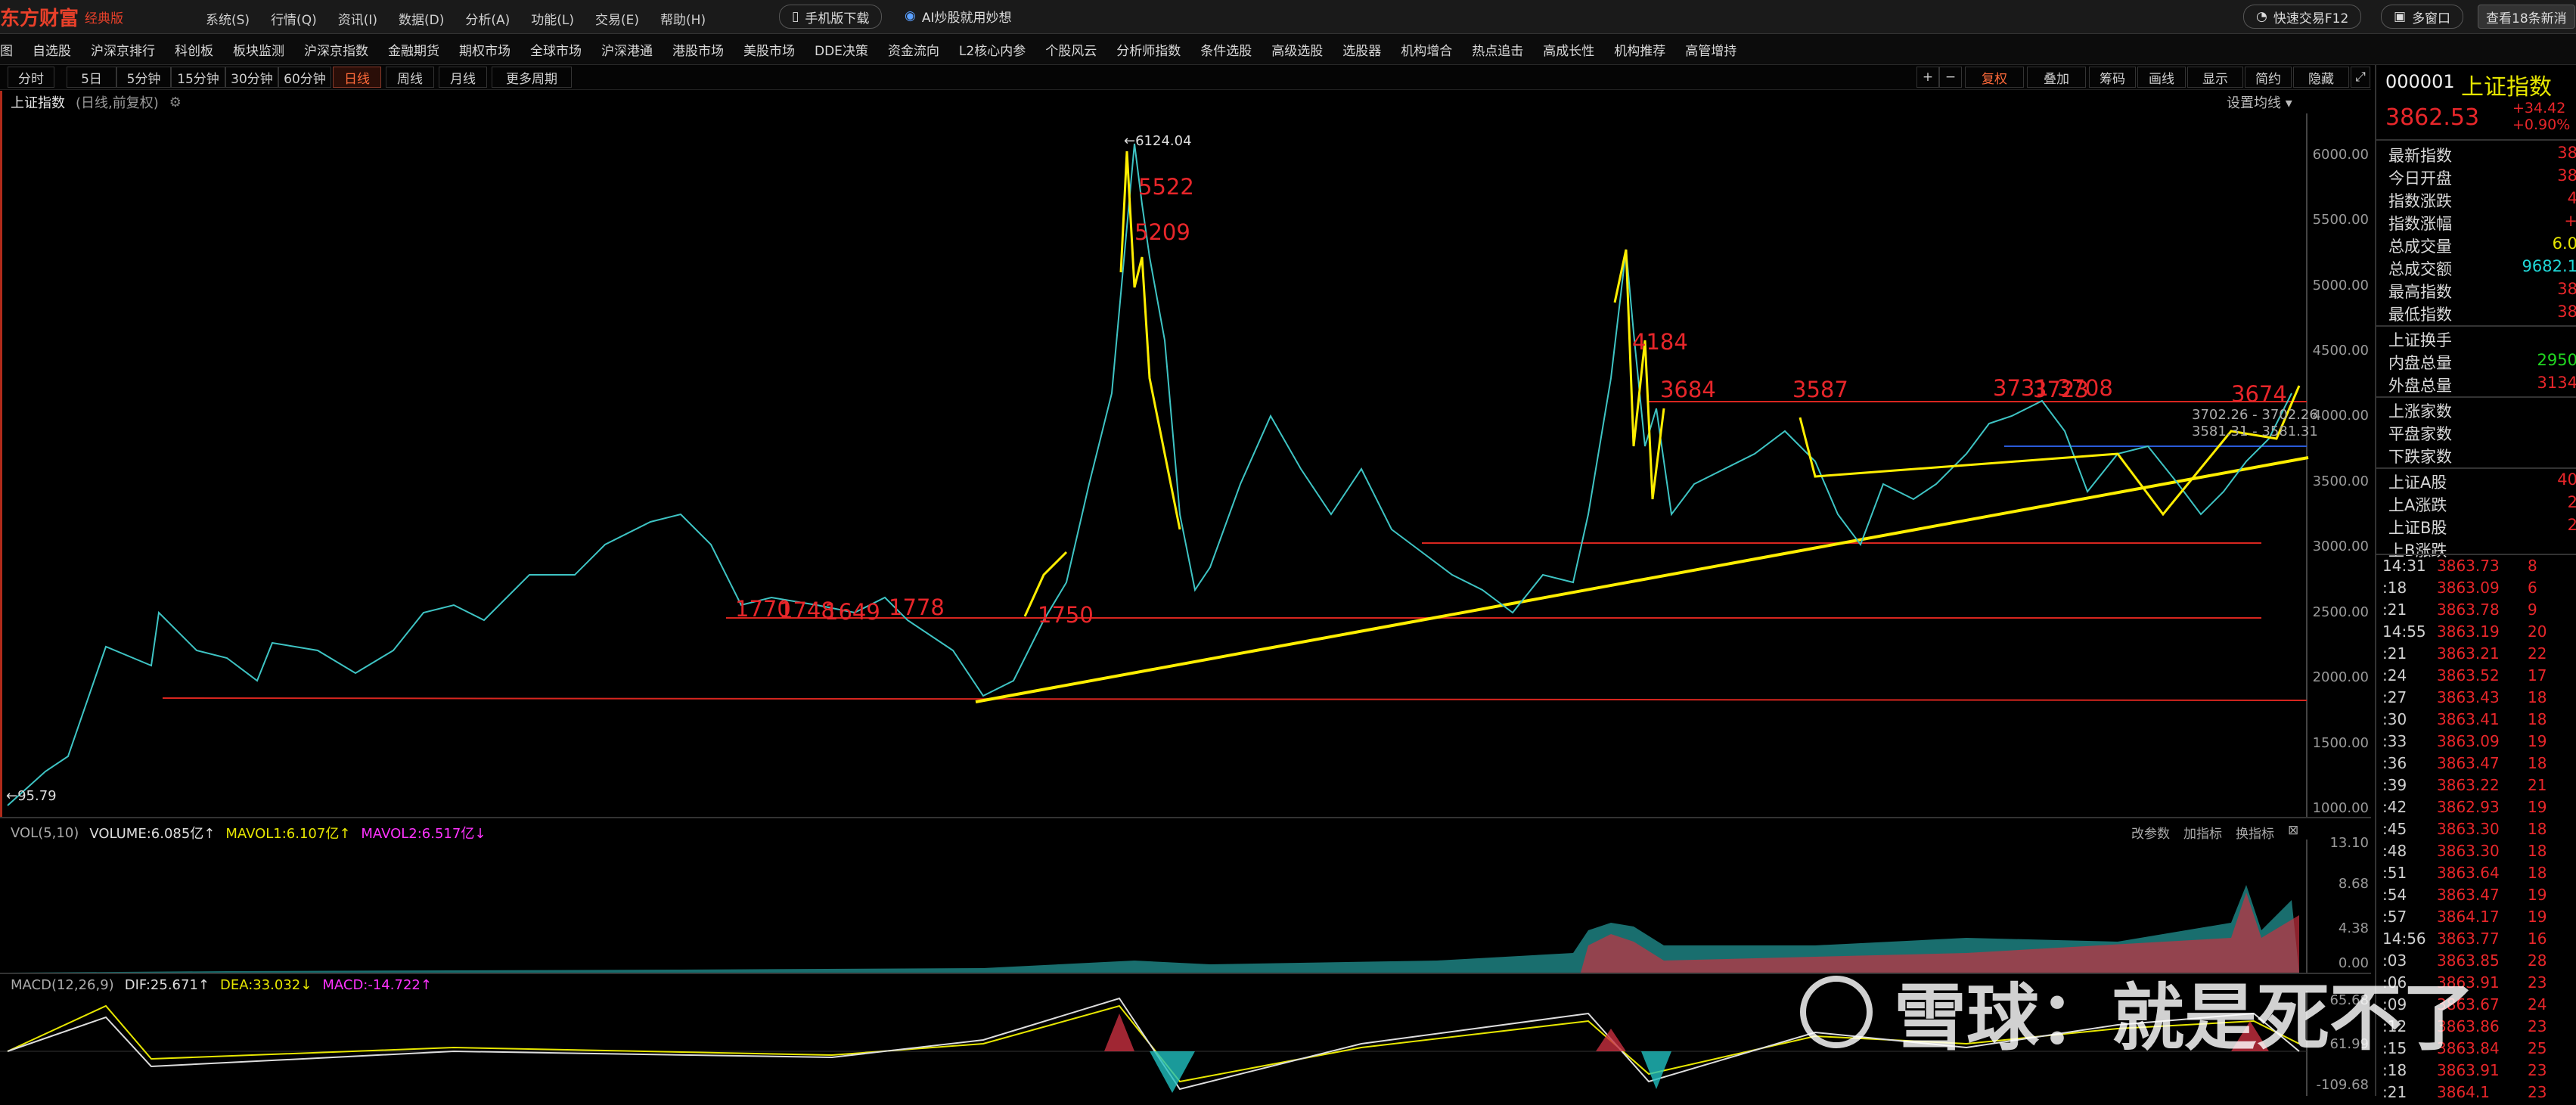  What do you see at coordinates (1927, 77) in the screenshot?
I see `zoom-in-button: +` at bounding box center [1927, 77].